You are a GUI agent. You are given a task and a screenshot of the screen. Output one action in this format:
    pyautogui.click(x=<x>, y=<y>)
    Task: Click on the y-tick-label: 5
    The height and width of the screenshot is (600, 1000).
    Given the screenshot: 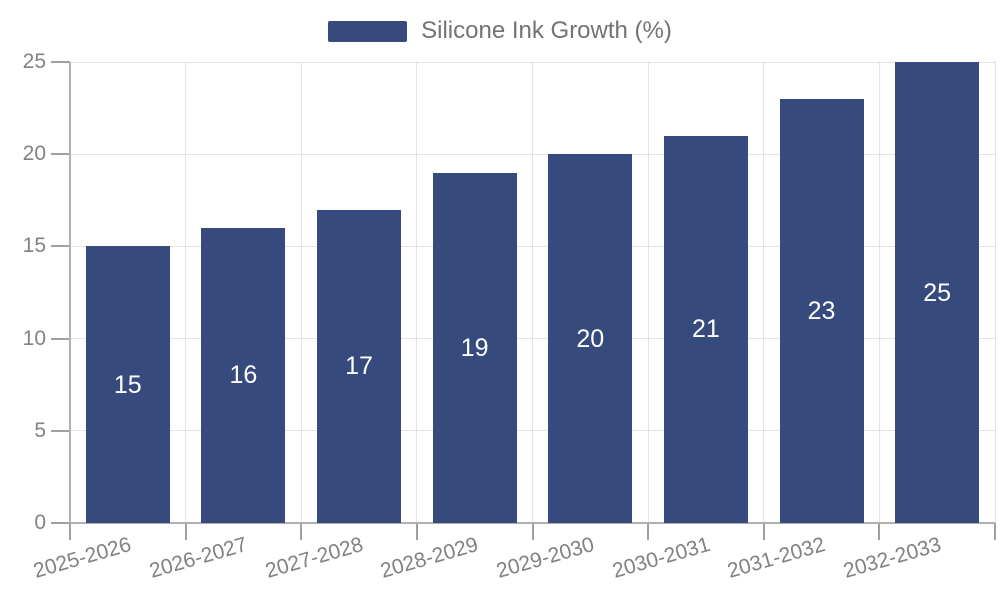 What is the action you would take?
    pyautogui.click(x=40, y=430)
    